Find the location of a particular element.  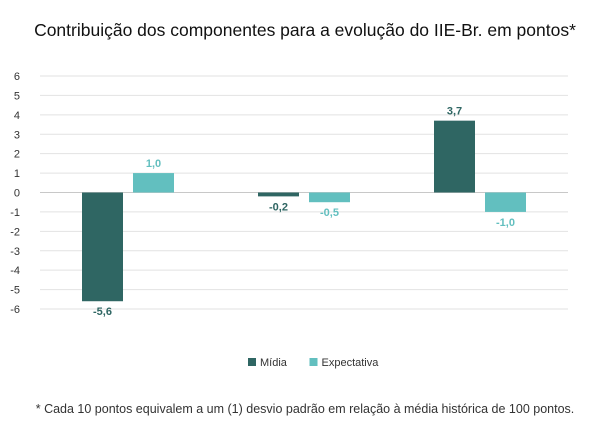

data-label: 3,7 is located at coordinates (454, 112).